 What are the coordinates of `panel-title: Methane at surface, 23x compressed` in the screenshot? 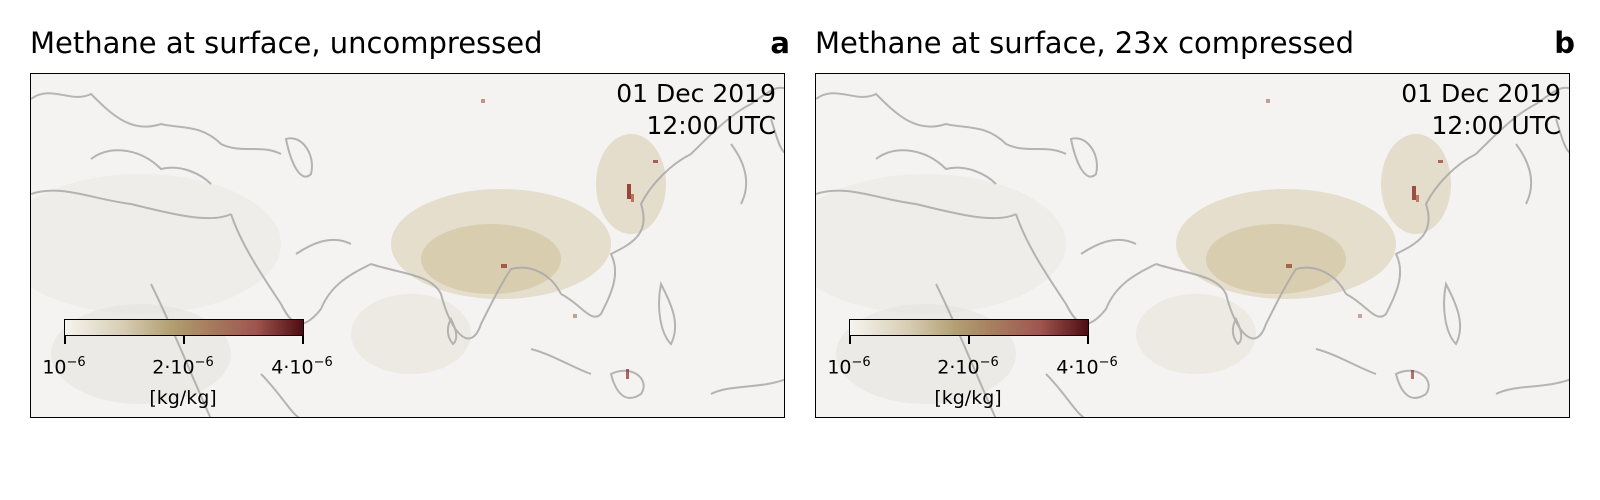 It's located at (1085, 43).